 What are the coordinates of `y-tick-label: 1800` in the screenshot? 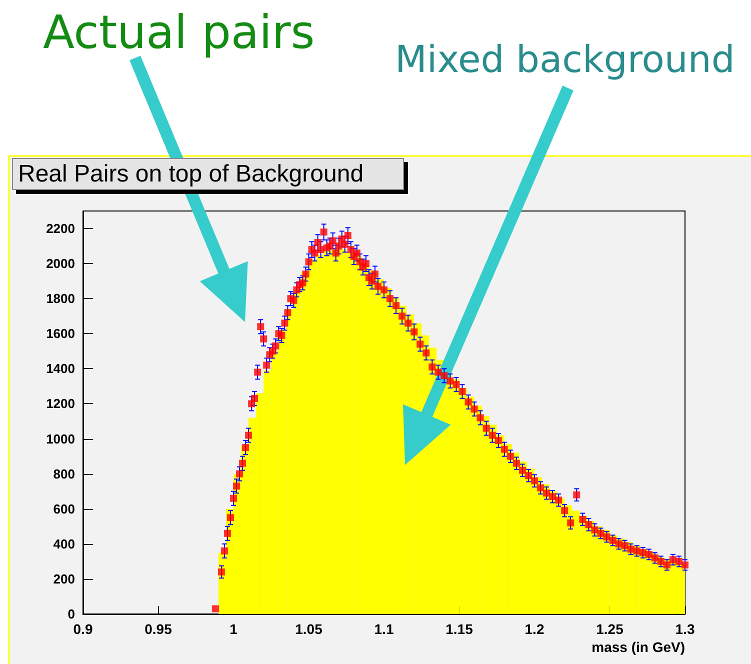 It's located at (60, 298).